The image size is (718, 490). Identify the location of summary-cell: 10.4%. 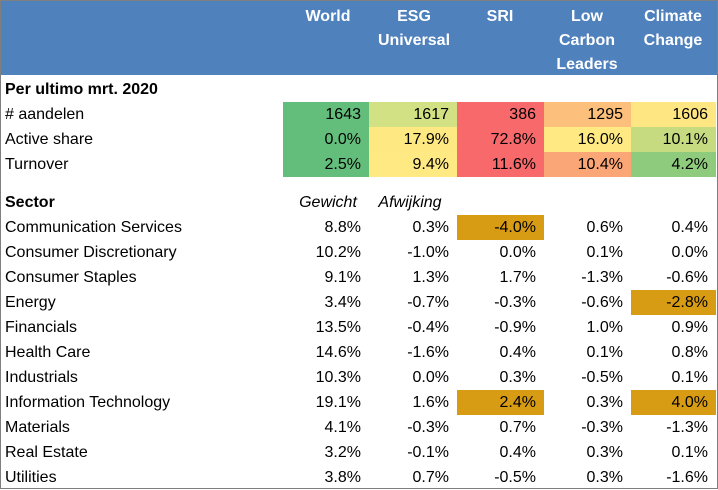
(587, 164).